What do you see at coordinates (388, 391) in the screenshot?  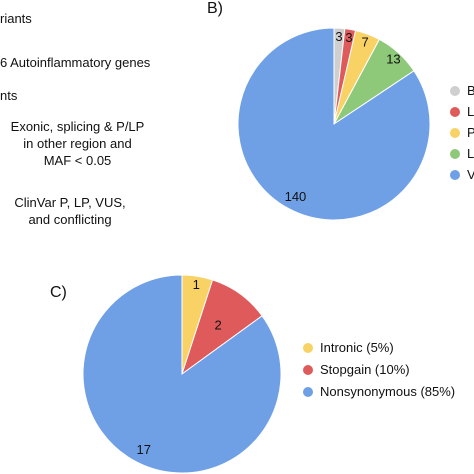 I see `legend-c-label-2: Nonsynonymous (85%)` at bounding box center [388, 391].